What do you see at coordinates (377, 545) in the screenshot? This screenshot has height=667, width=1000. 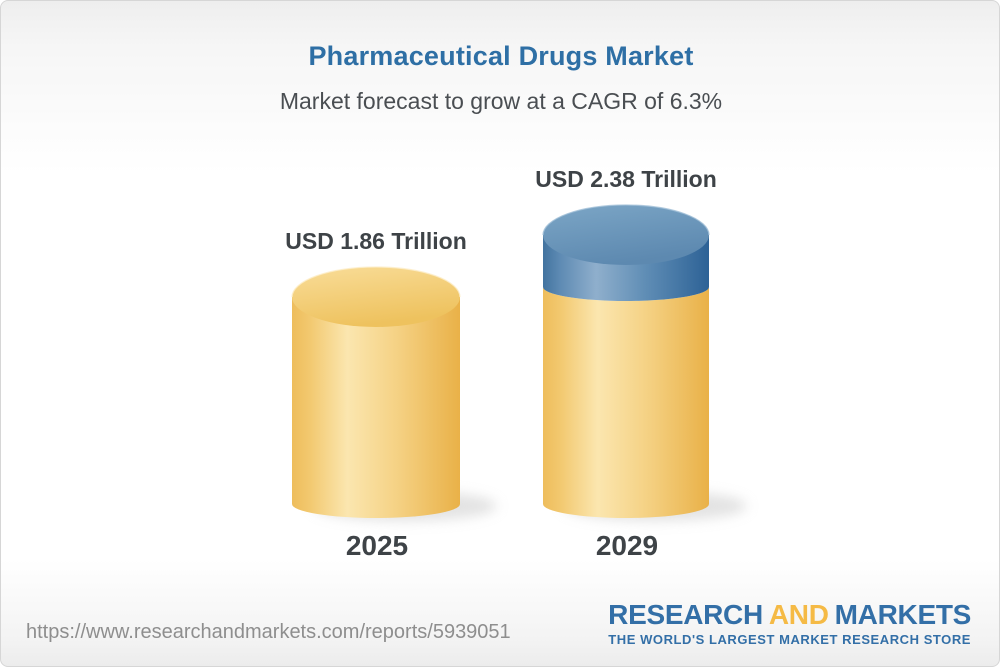 I see `category-label-2025: 2025` at bounding box center [377, 545].